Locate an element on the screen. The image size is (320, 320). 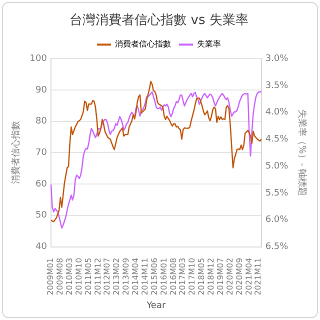
y2-tick-label: 6.5% is located at coordinates (277, 247).